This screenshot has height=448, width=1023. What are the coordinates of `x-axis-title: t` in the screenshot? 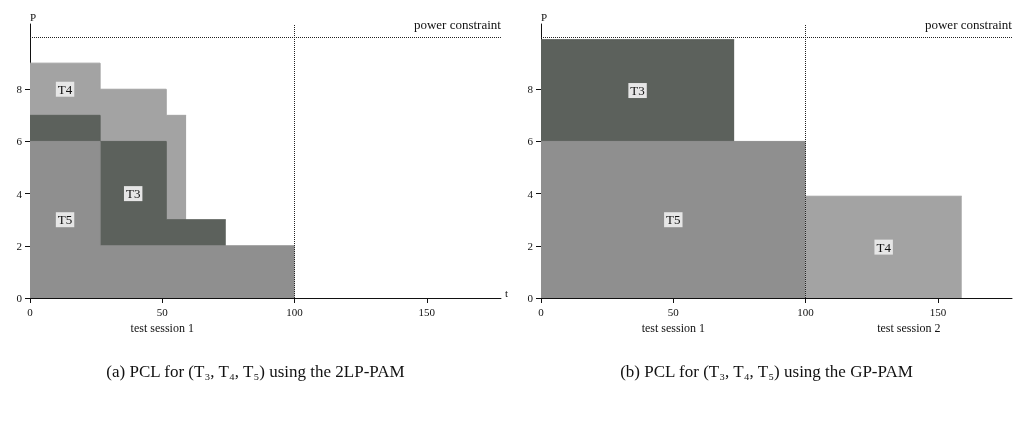 It's located at (506, 292).